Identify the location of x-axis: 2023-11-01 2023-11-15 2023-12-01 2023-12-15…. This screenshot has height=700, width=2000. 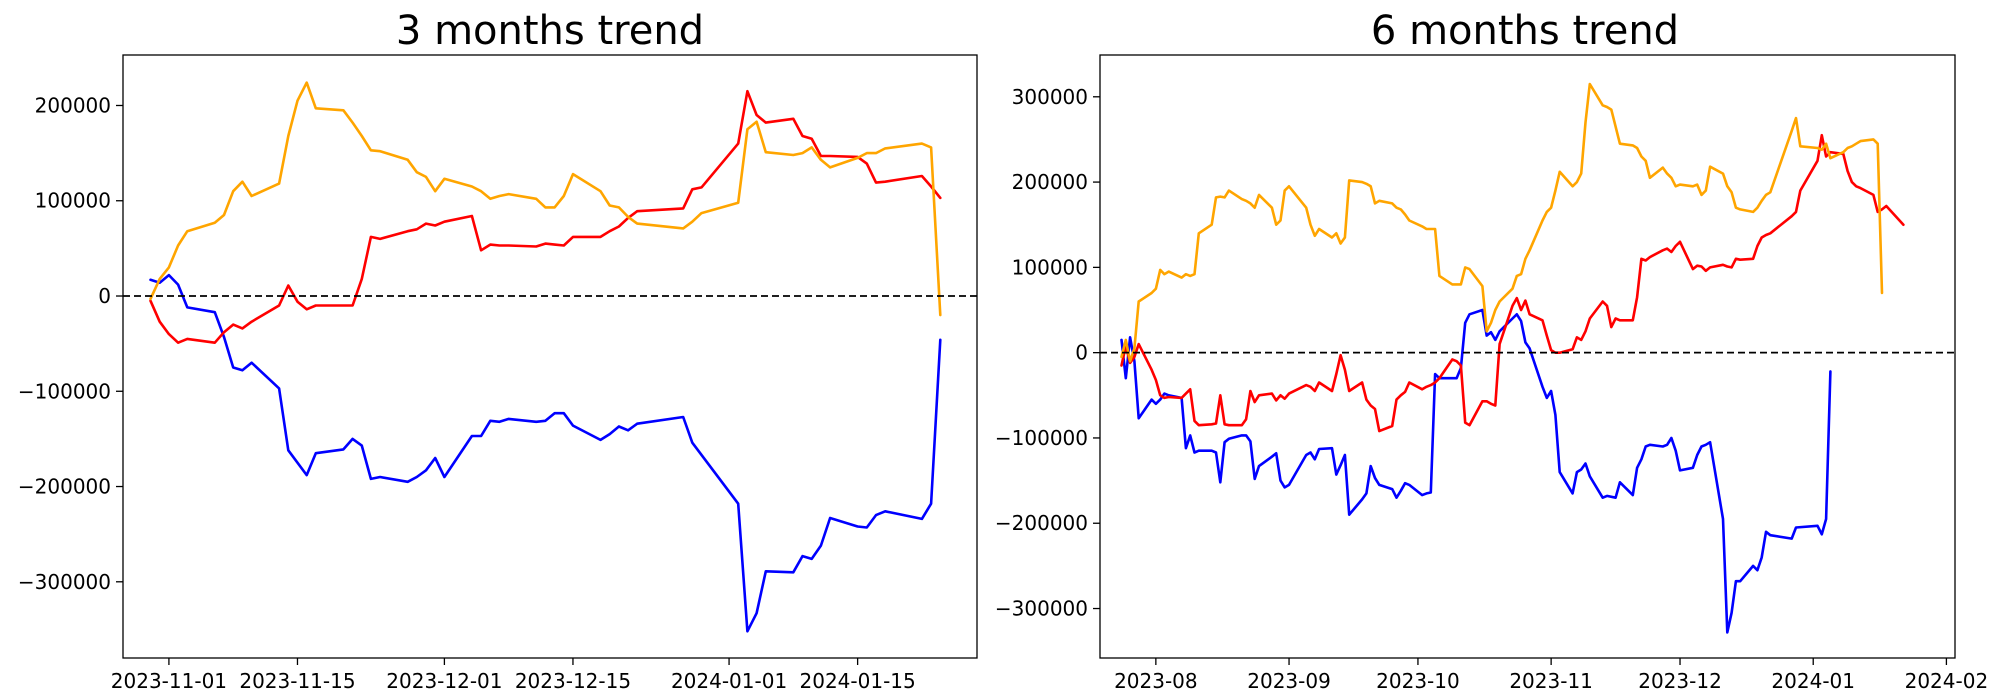
(513, 675).